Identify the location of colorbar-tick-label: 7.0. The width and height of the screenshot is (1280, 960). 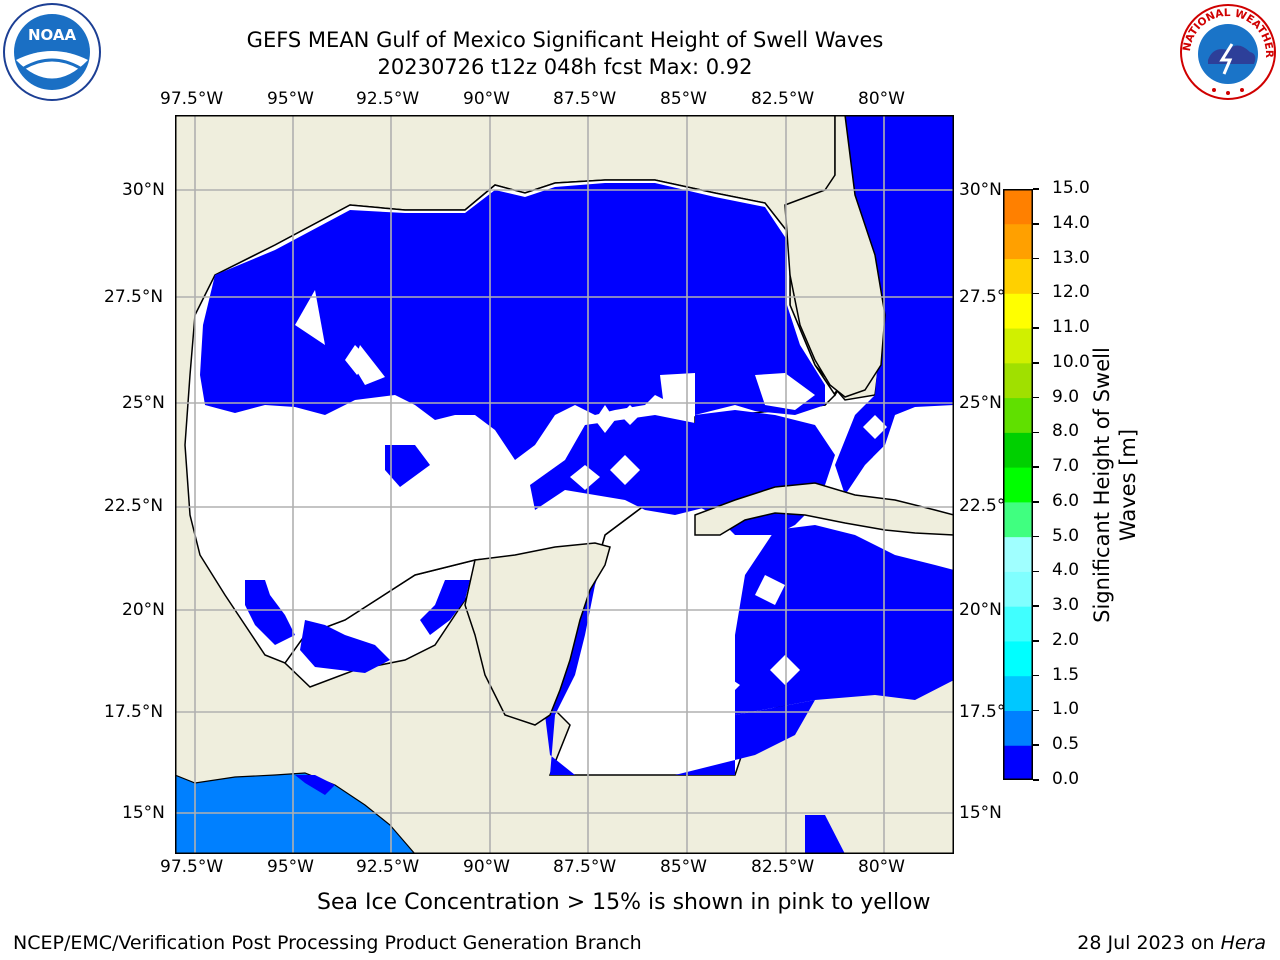
(1066, 466).